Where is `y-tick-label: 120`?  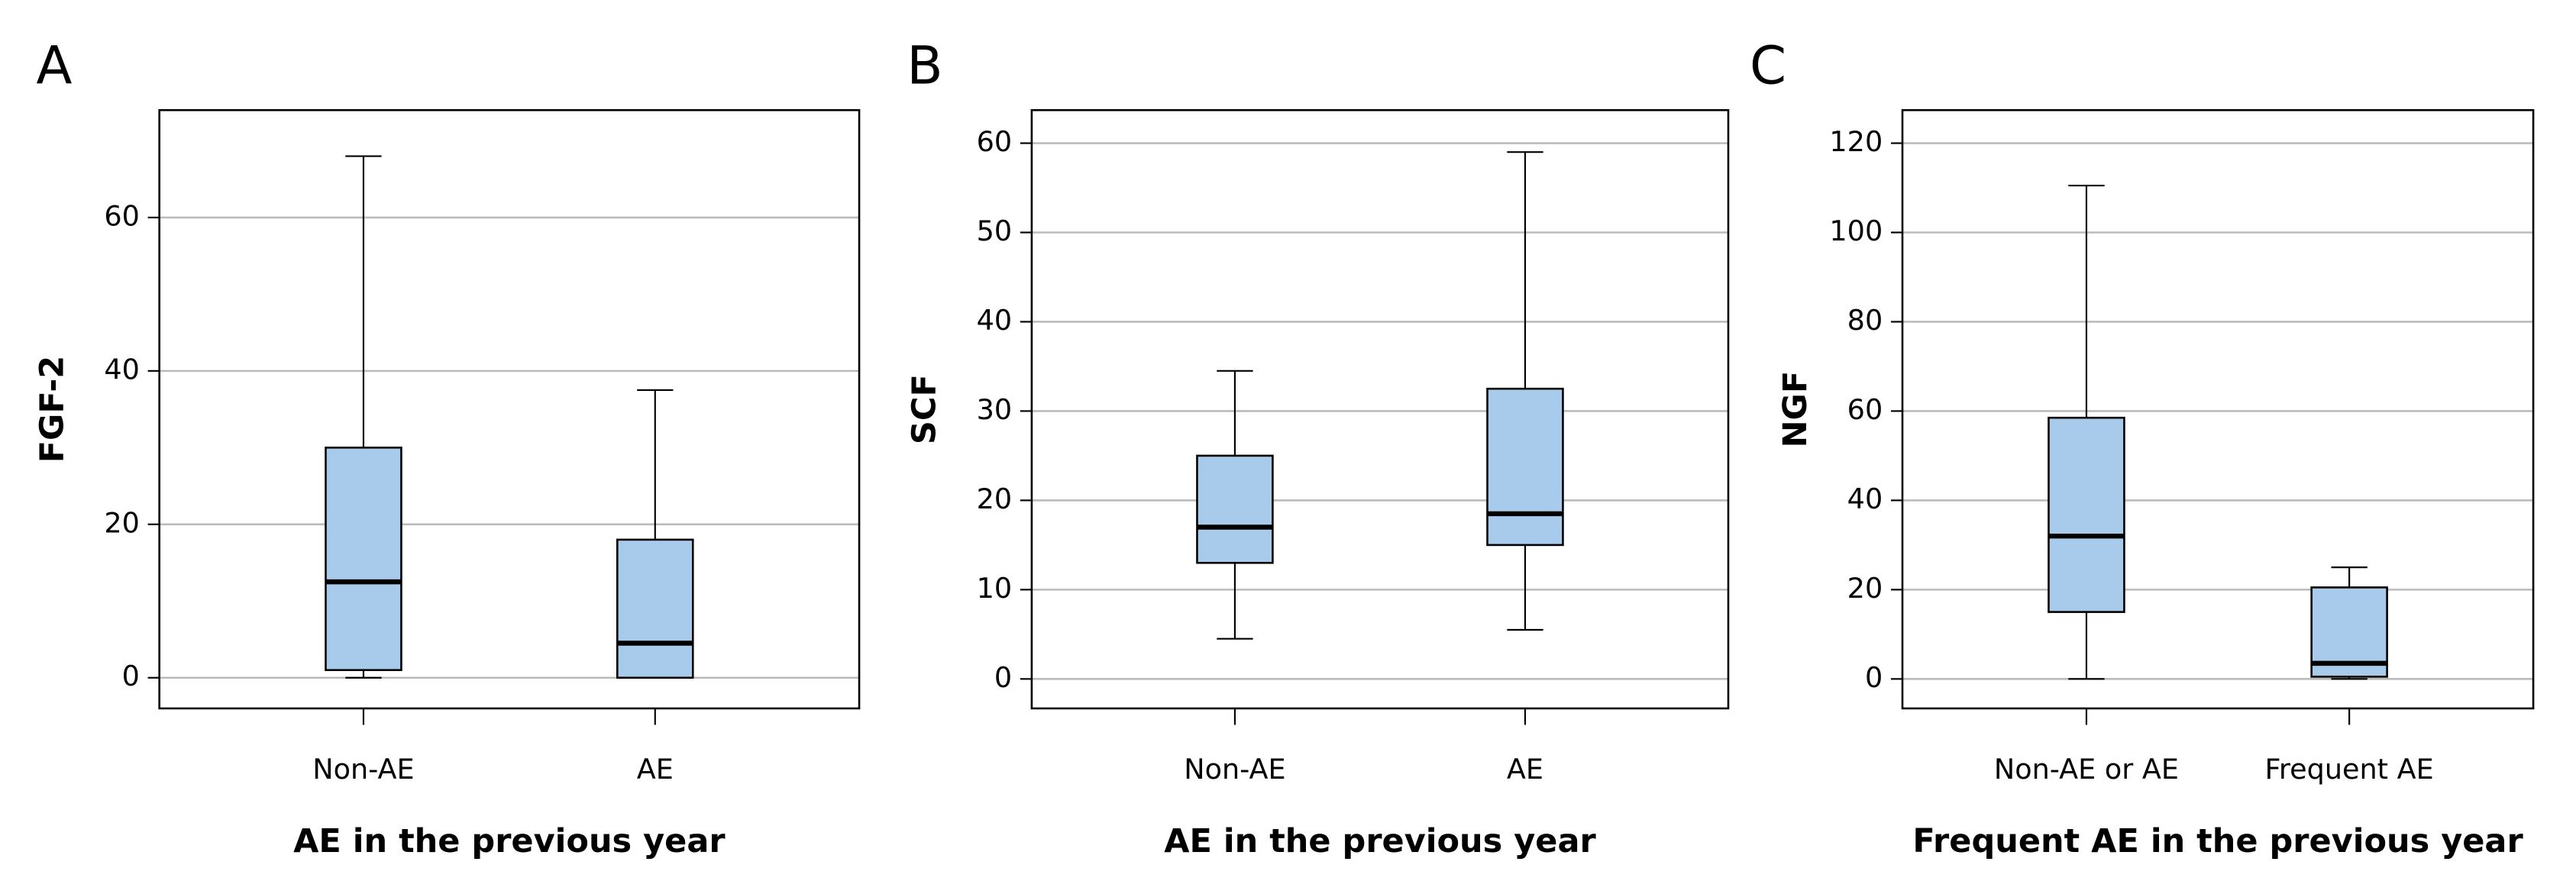 y-tick-label: 120 is located at coordinates (1856, 141).